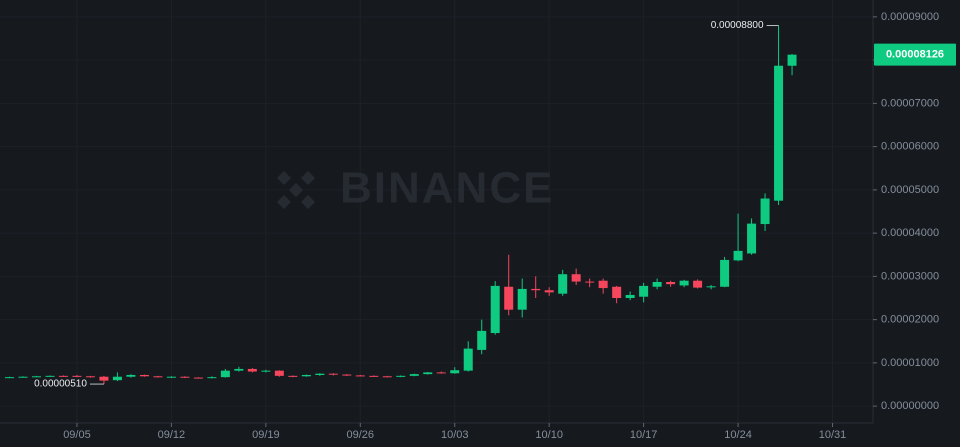 The image size is (960, 447). I want to click on x-tick-label: 10/31, so click(833, 435).